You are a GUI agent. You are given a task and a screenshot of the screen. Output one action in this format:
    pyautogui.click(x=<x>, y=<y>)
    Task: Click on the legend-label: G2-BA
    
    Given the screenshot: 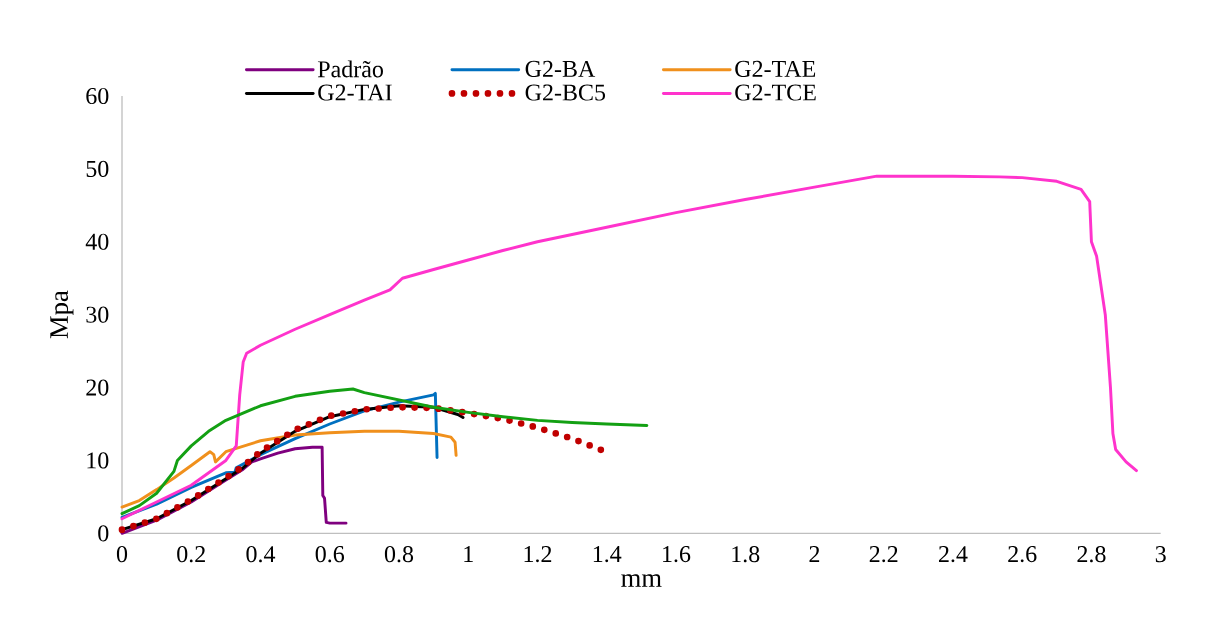 What is the action you would take?
    pyautogui.click(x=560, y=68)
    